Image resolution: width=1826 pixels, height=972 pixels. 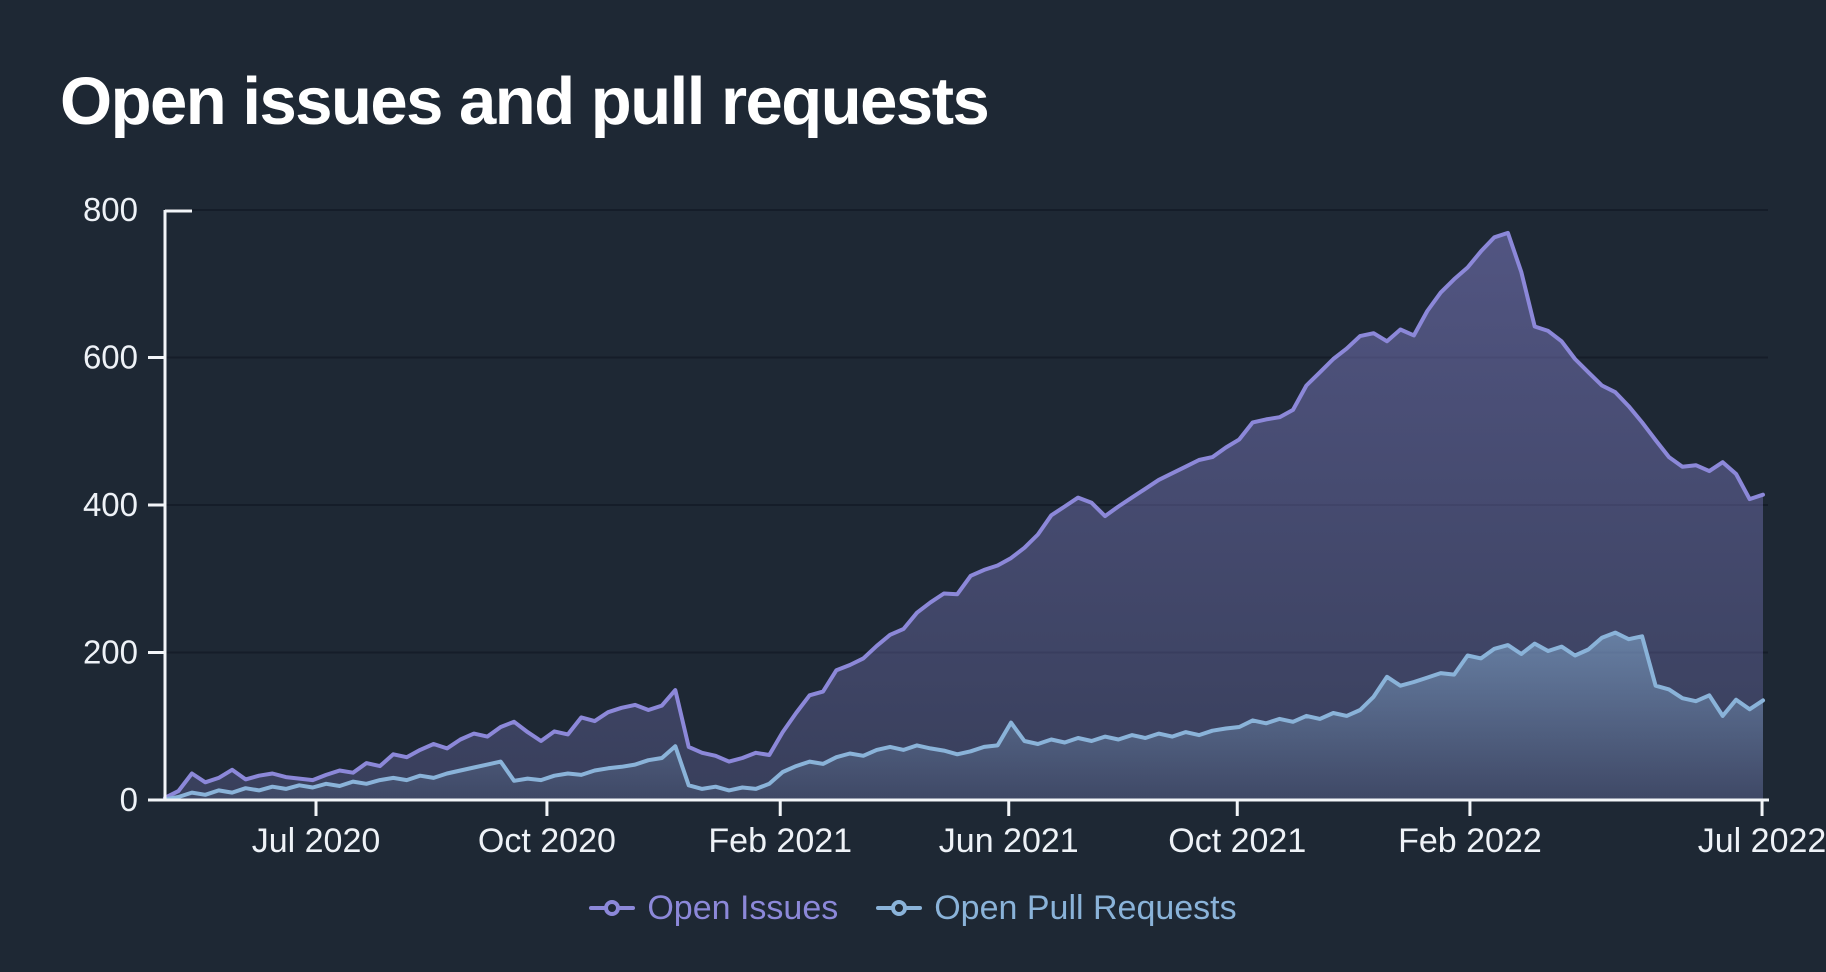 I want to click on open-issues-marker-icon, so click(x=612, y=908).